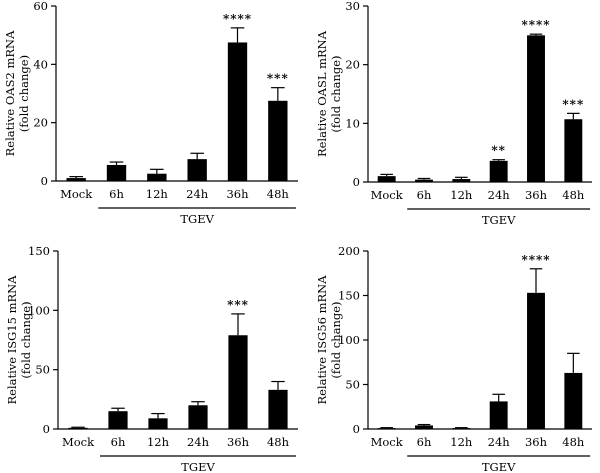 The width and height of the screenshot is (600, 473). I want to click on bar-oasl-48h, so click(573, 150).